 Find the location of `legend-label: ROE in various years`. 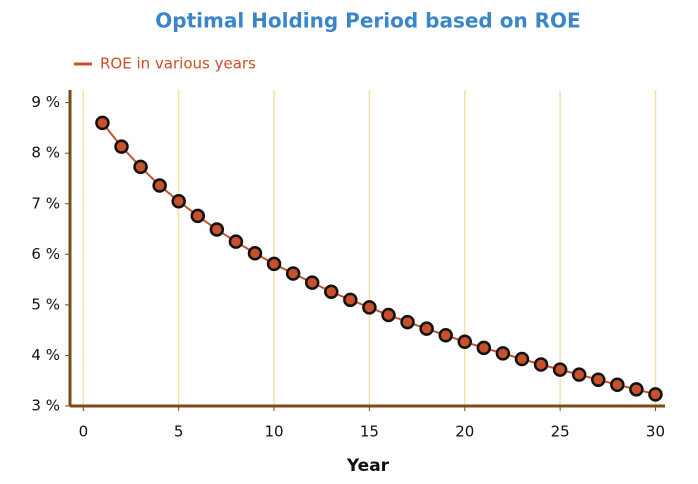

legend-label: ROE in various years is located at coordinates (178, 64).